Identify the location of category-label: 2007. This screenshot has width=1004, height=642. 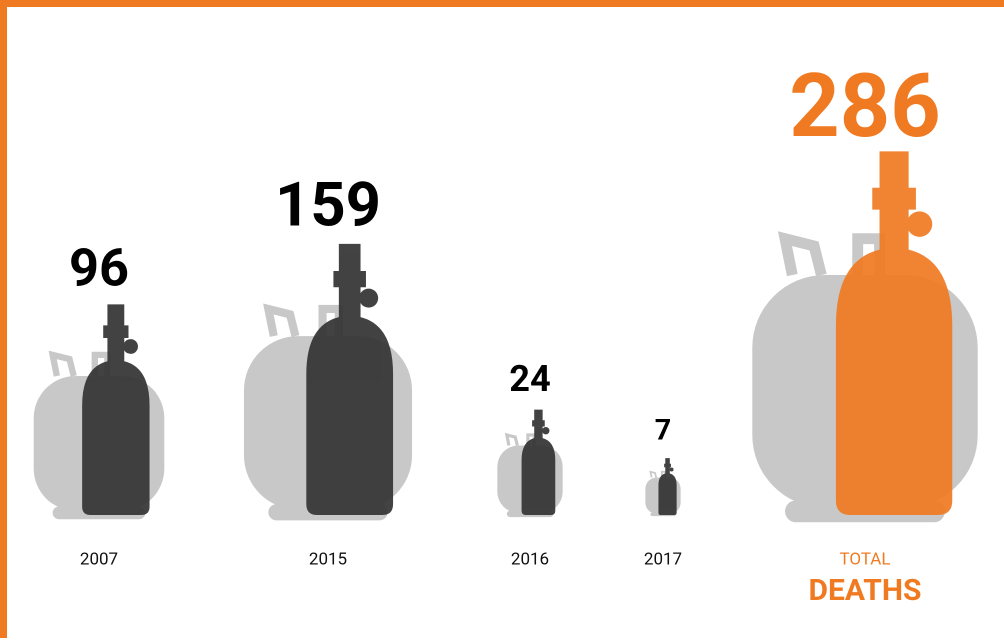
(99, 559).